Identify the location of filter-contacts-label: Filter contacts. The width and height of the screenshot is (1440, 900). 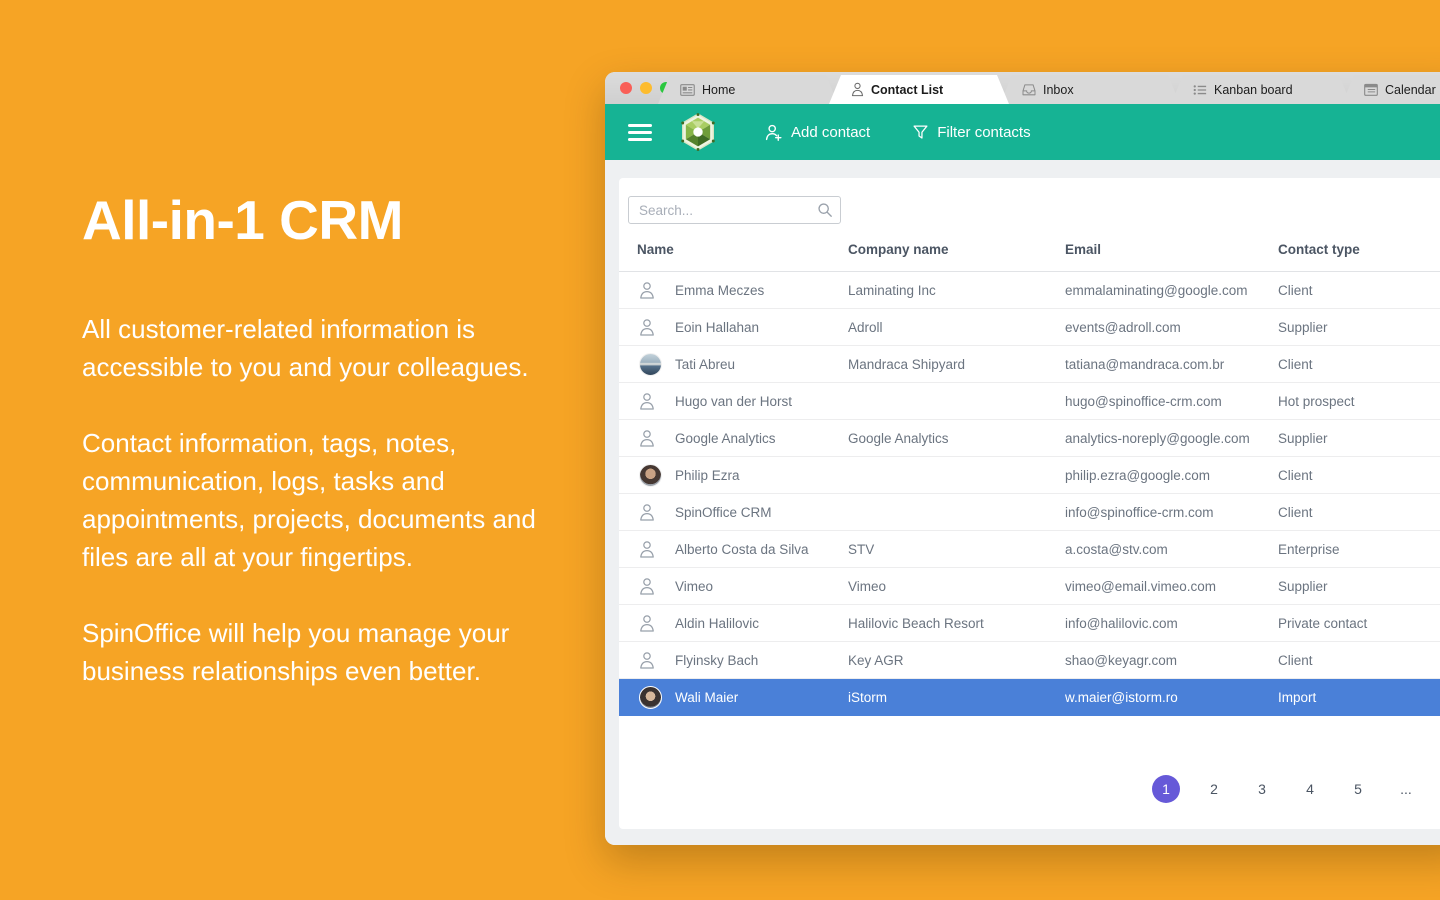
(984, 132).